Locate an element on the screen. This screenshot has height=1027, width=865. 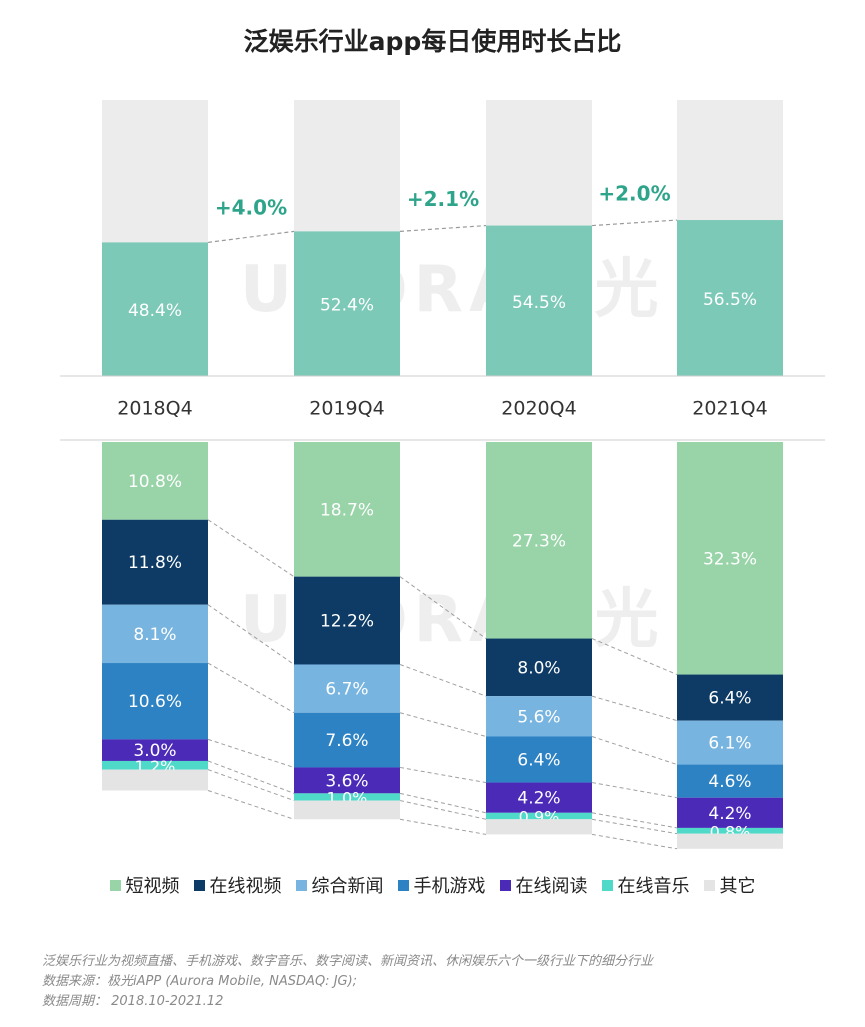
legend-item-6: 其它 is located at coordinates (729, 885).